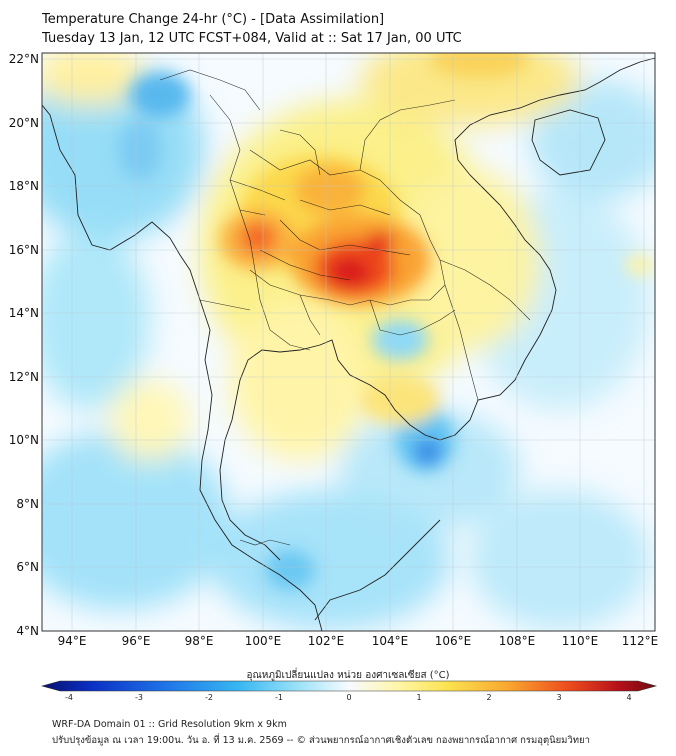 This screenshot has height=756, width=676. I want to click on lat-tick-16: 16°N, so click(24, 250).